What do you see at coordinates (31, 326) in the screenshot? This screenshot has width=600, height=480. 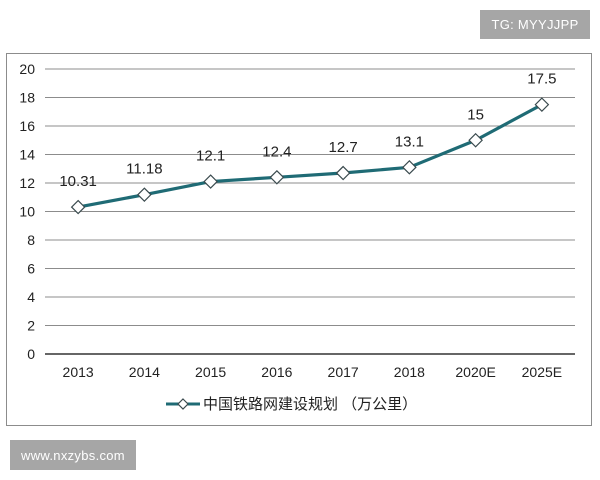 I see `y-tick-label: 2` at bounding box center [31, 326].